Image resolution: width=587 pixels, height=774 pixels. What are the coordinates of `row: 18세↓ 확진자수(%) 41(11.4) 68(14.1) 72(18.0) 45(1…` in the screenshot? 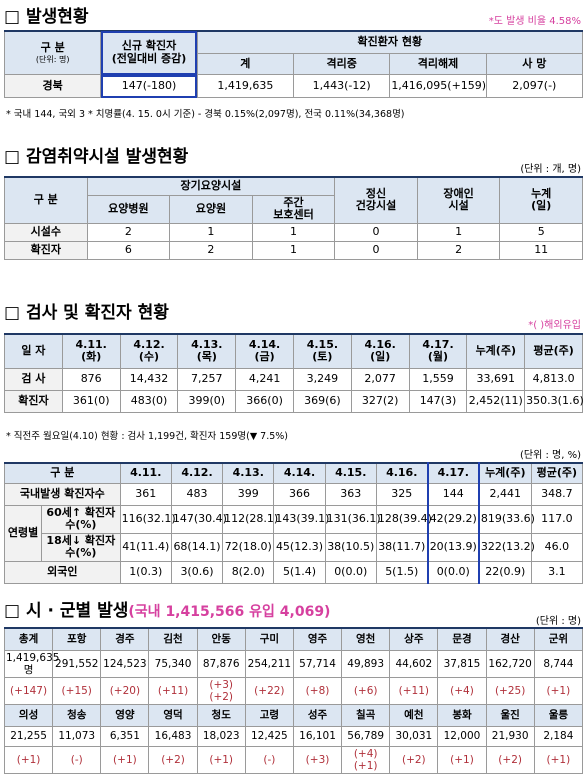 It's located at (294, 547).